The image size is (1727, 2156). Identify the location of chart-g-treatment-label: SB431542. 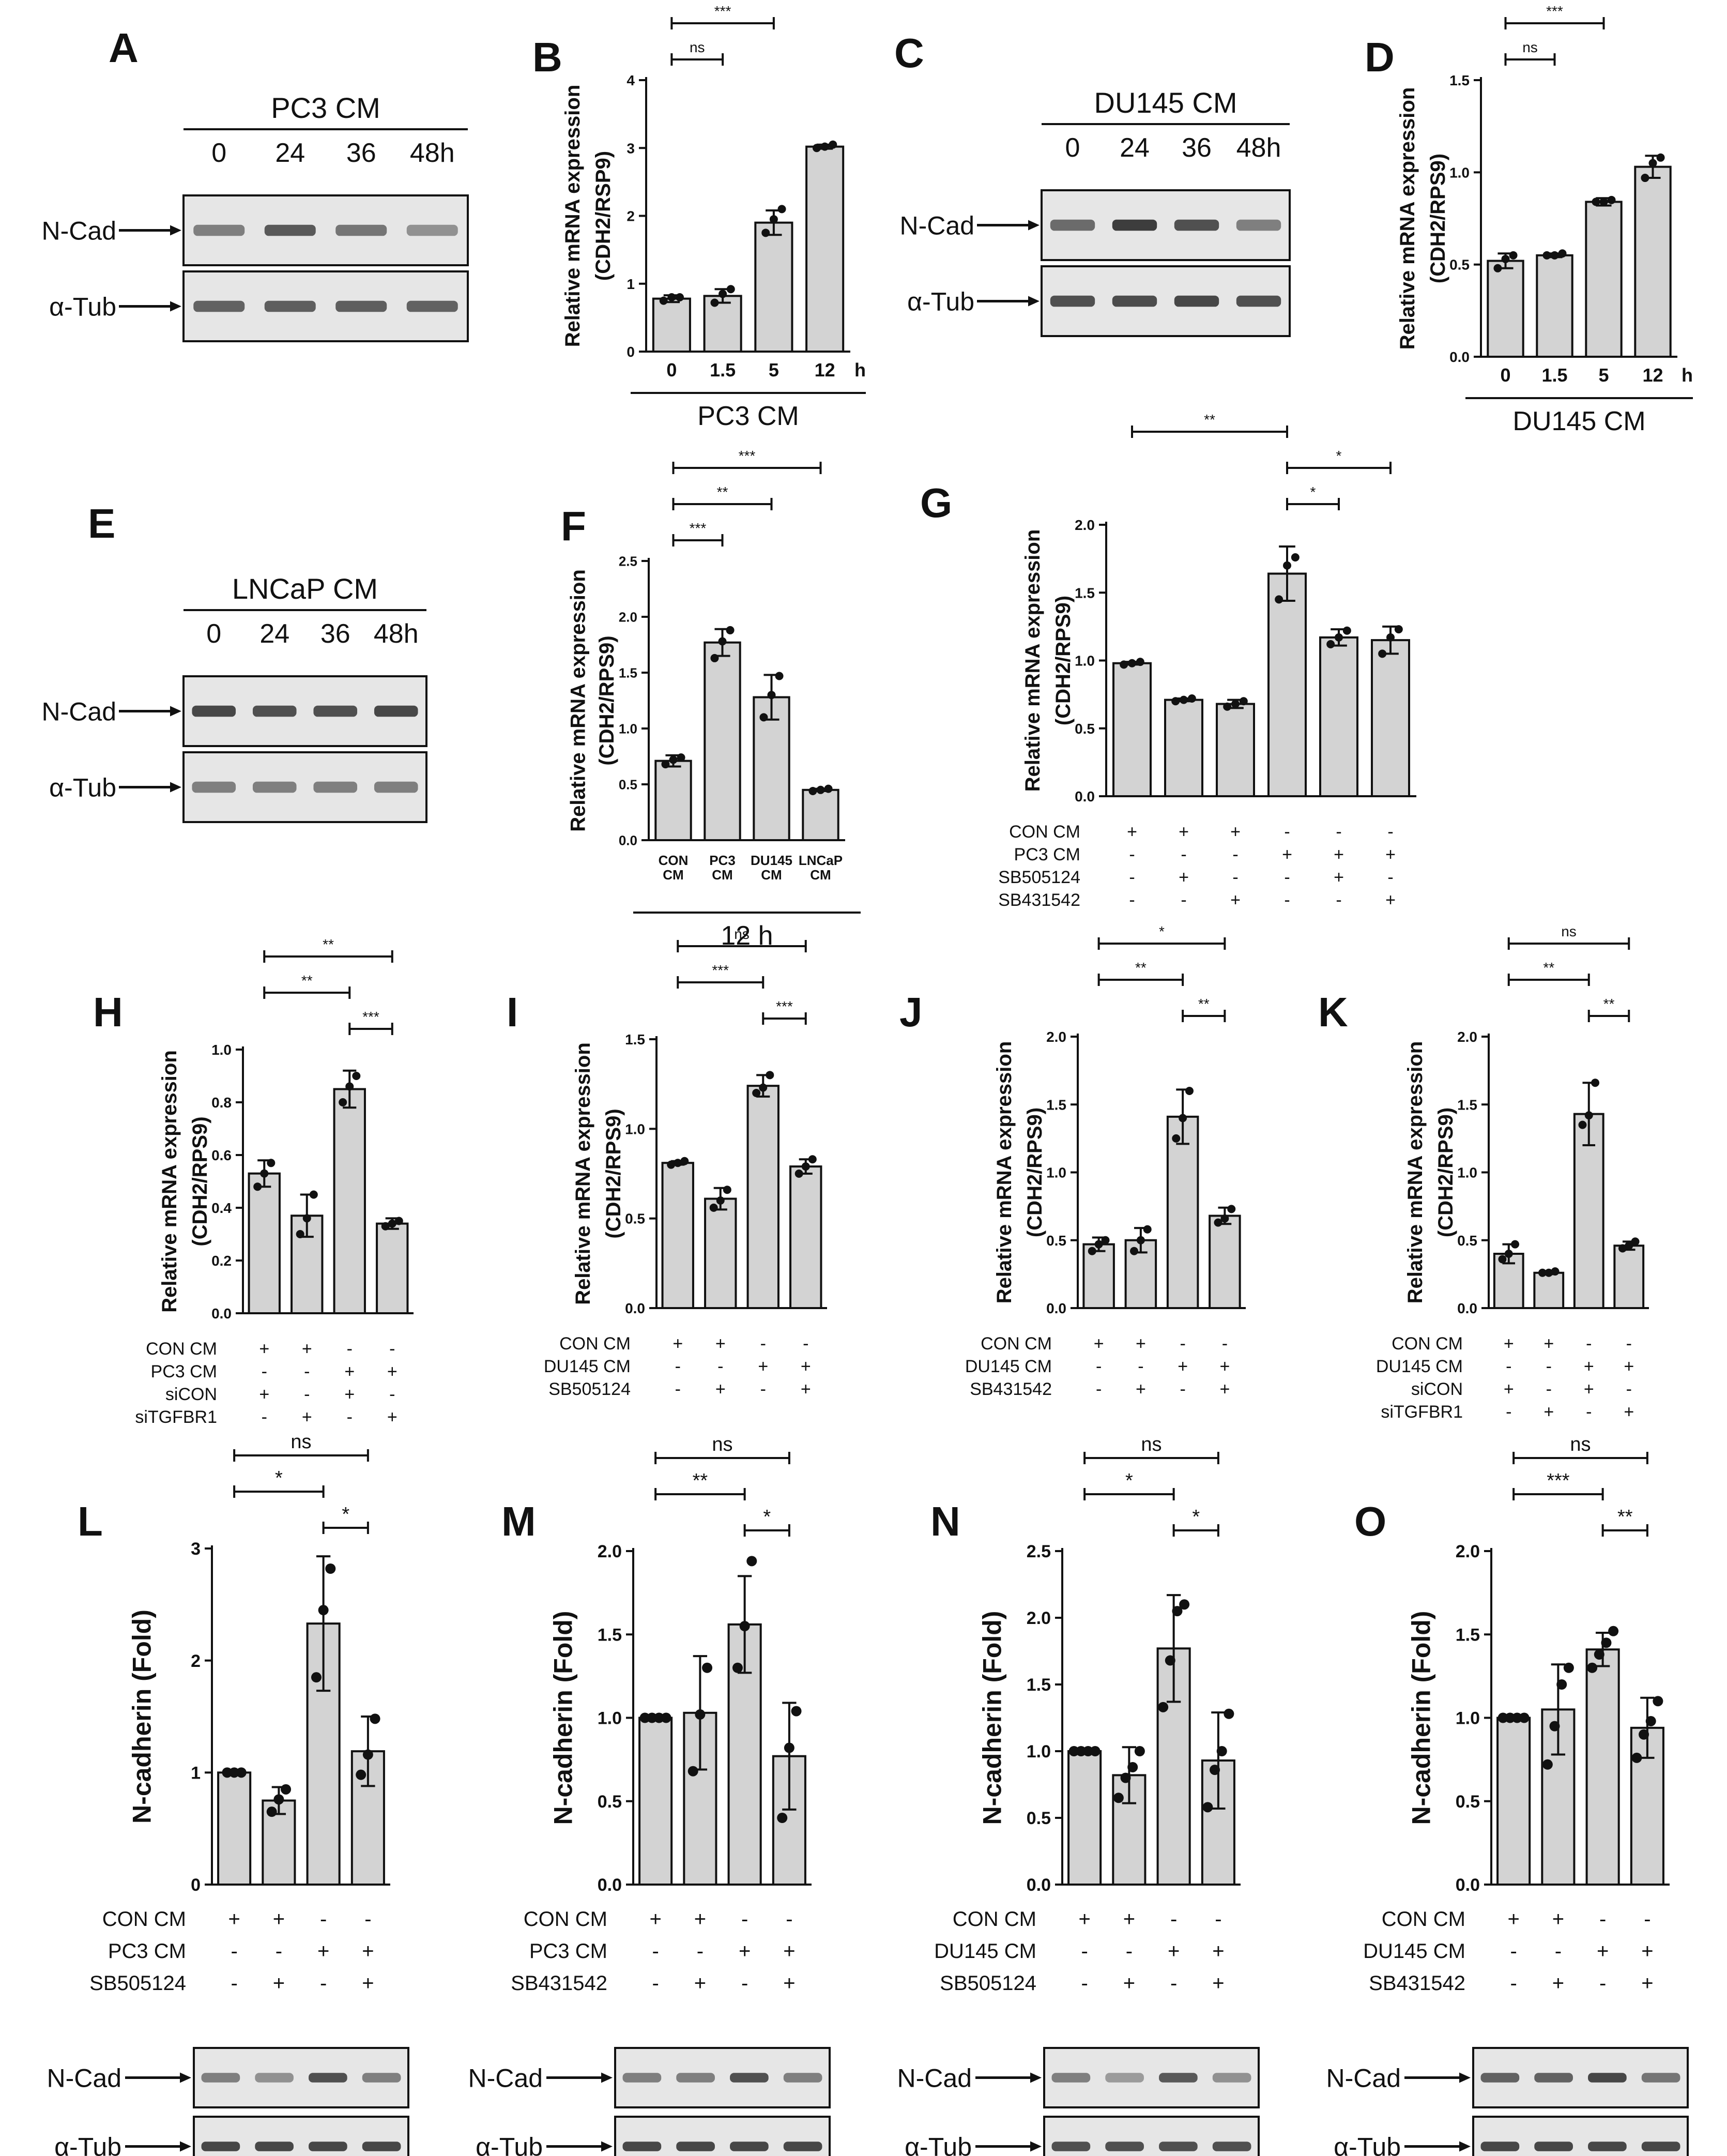
(1039, 900).